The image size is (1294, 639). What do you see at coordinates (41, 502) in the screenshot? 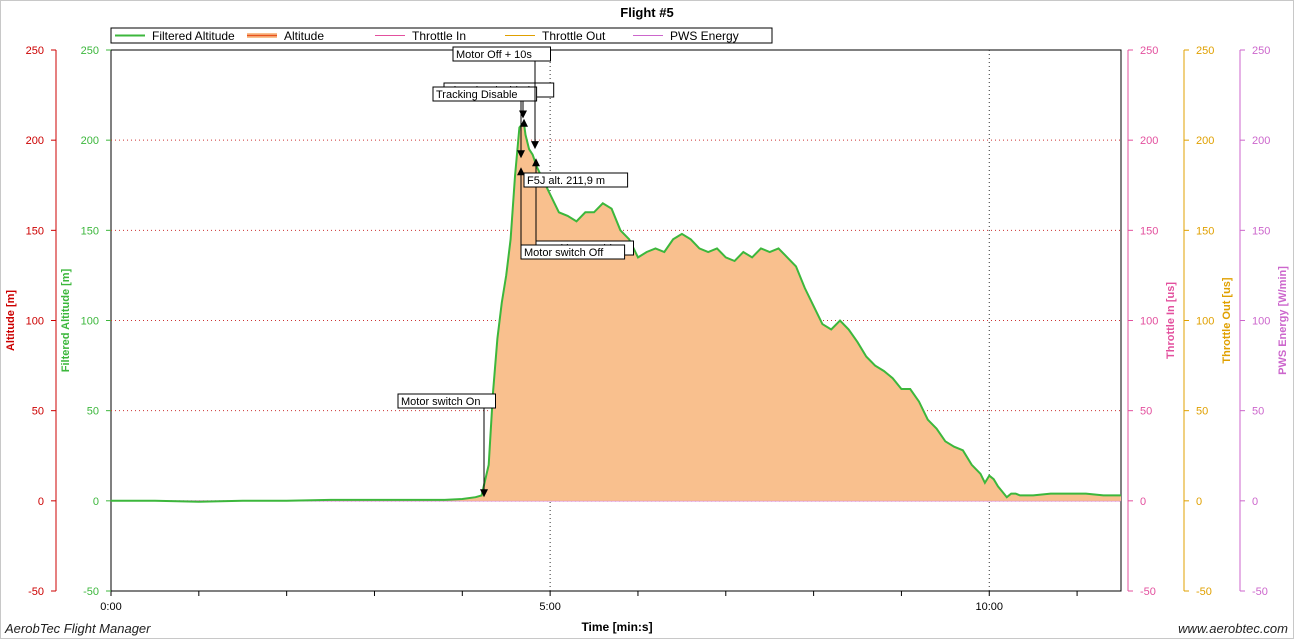
I see `altitude-tick-label: 0` at bounding box center [41, 502].